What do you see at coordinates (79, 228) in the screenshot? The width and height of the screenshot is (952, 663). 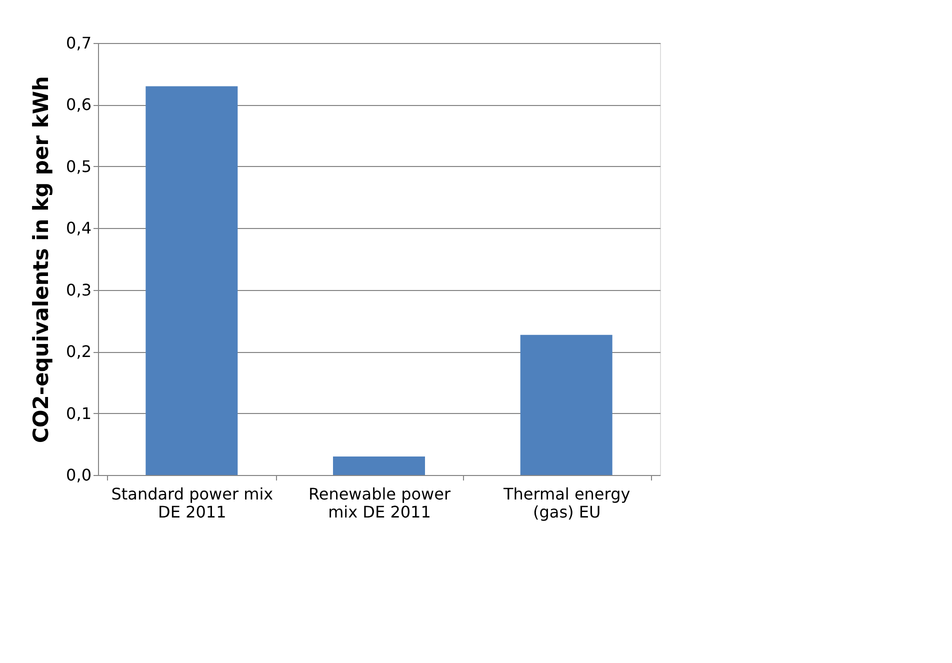 I see `y-tick-label: 0,4` at bounding box center [79, 228].